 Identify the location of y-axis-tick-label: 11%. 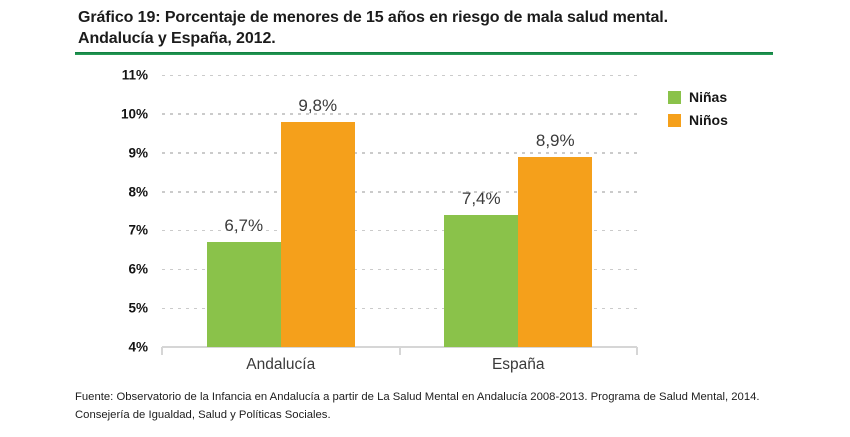
(134, 75).